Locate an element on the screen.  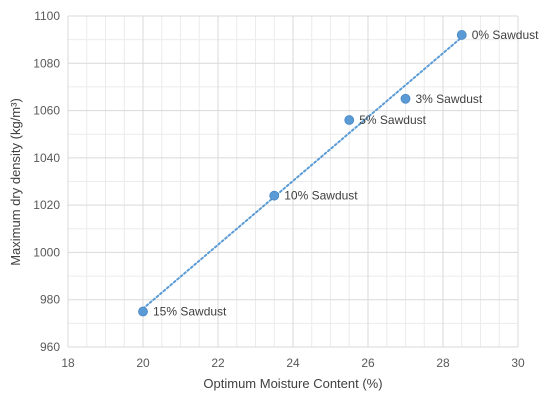
x-axis-tick-labels: 18 20 22 24 26 28 30 is located at coordinates (293, 363).